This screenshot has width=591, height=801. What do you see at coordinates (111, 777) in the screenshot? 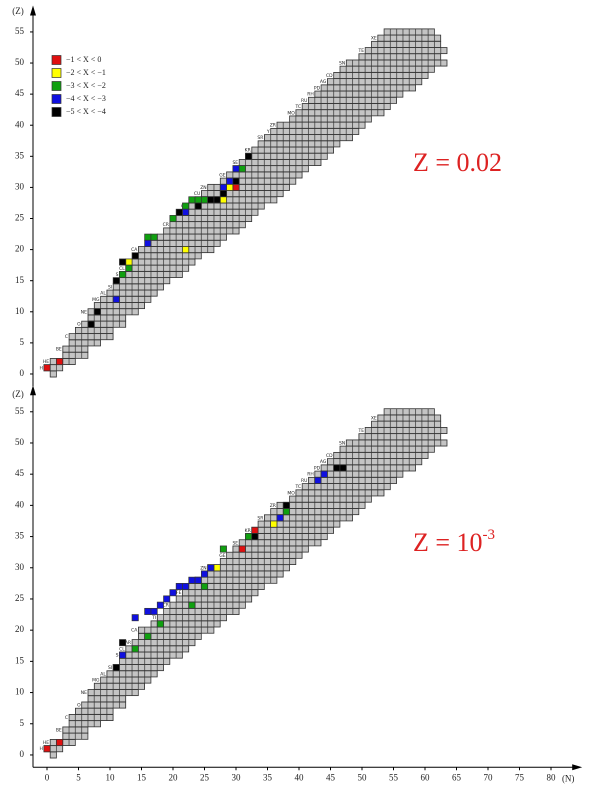
I see `x-tick-label: 10` at bounding box center [111, 777].